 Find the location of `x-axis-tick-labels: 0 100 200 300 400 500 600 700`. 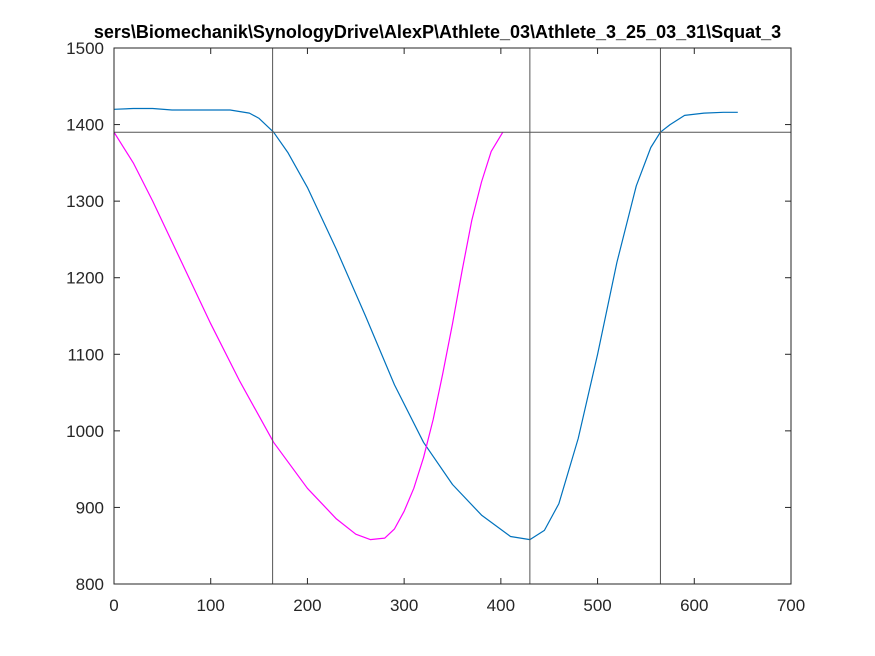

x-axis-tick-labels: 0 100 200 300 400 500 600 700 is located at coordinates (457, 605).